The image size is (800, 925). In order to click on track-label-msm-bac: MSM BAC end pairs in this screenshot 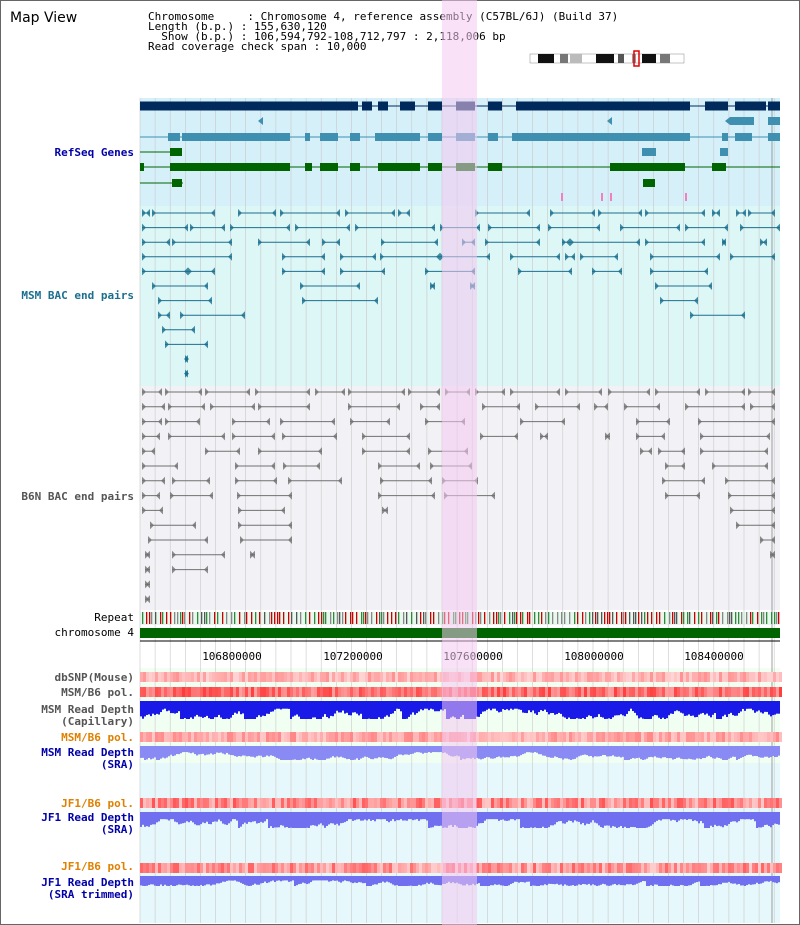, I will do `click(77, 295)`.